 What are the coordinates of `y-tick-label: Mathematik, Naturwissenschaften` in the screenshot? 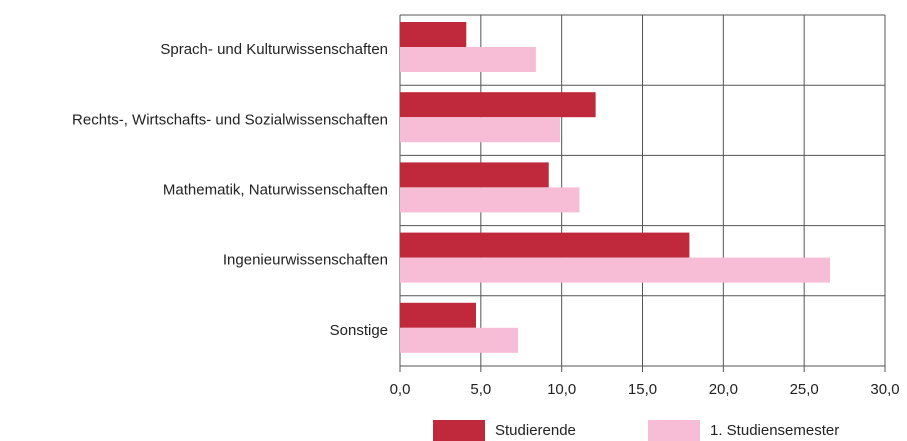 It's located at (275, 189).